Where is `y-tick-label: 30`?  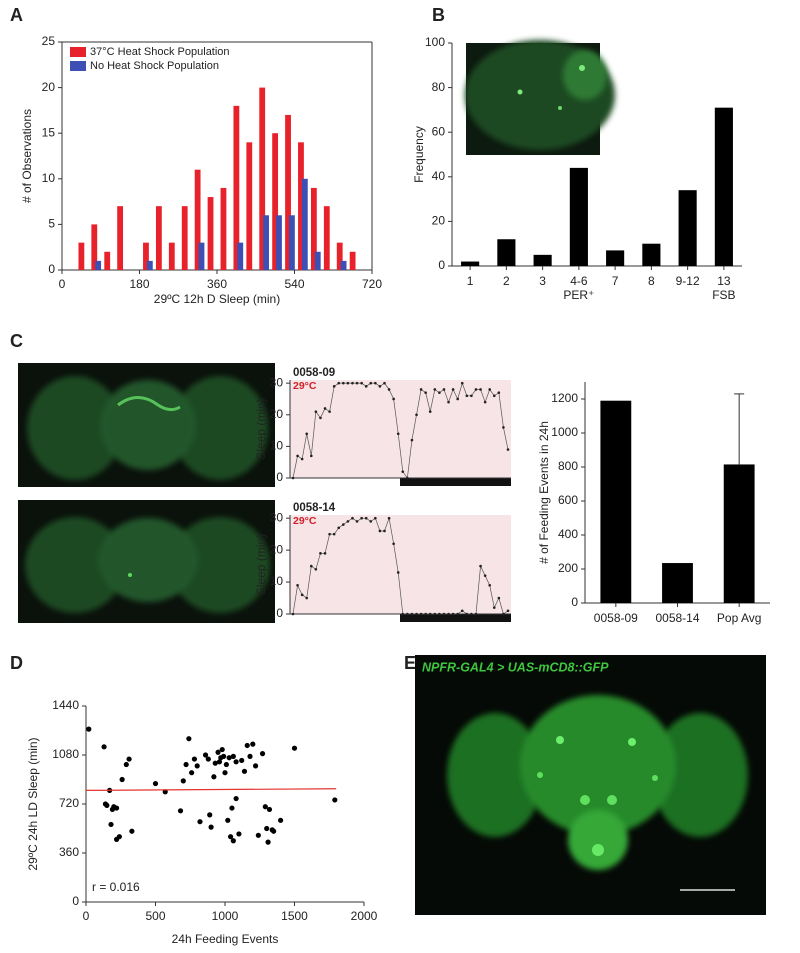 y-tick-label: 30 is located at coordinates (277, 517).